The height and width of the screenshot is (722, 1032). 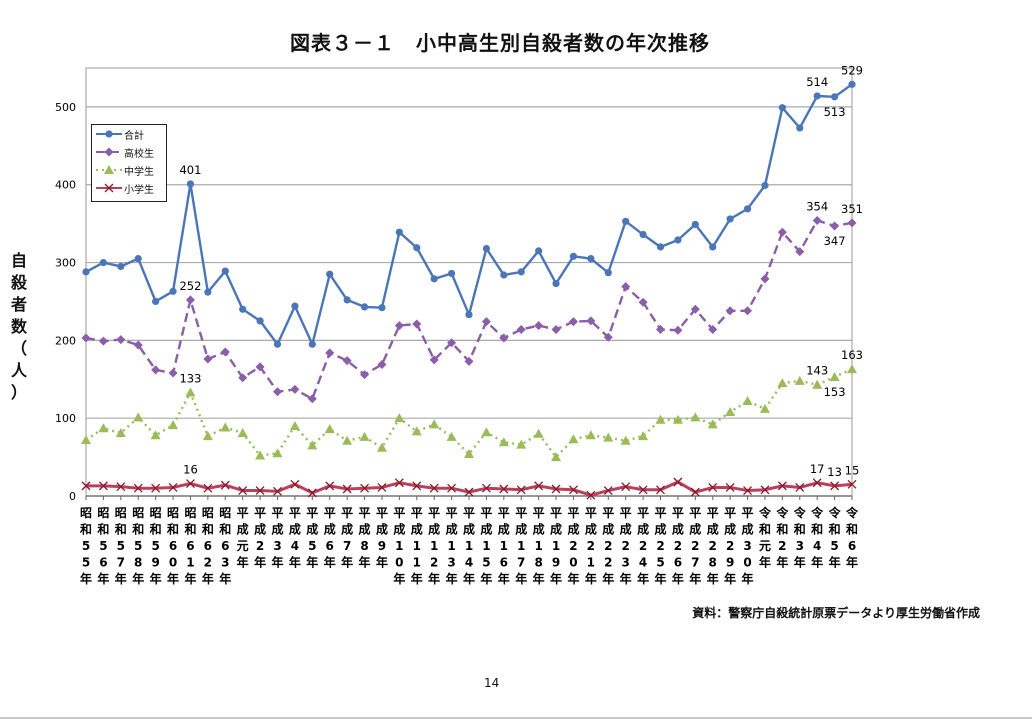 What do you see at coordinates (399, 546) in the screenshot?
I see `x-tick-char: 1` at bounding box center [399, 546].